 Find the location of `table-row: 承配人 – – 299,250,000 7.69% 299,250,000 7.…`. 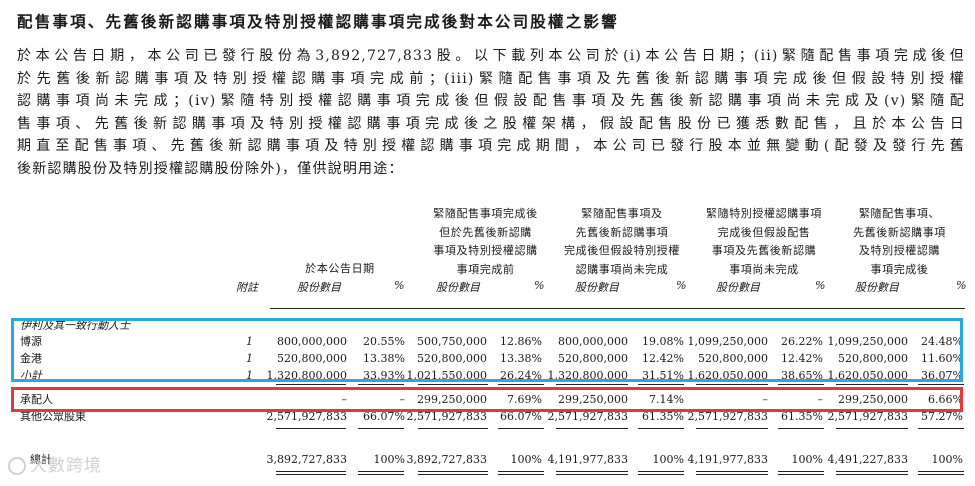

table-row: 承配人 – – 299,250,000 7.69% 299,250,000 7.… is located at coordinates (491, 399).